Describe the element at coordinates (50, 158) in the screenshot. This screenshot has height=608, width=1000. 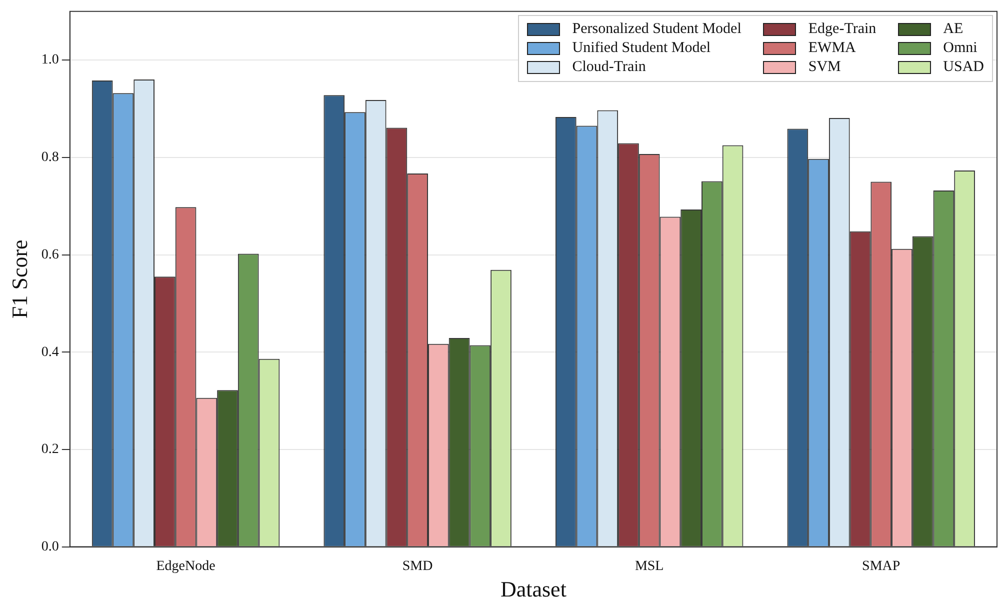
I see `y-tick-label: 0.8` at that location.